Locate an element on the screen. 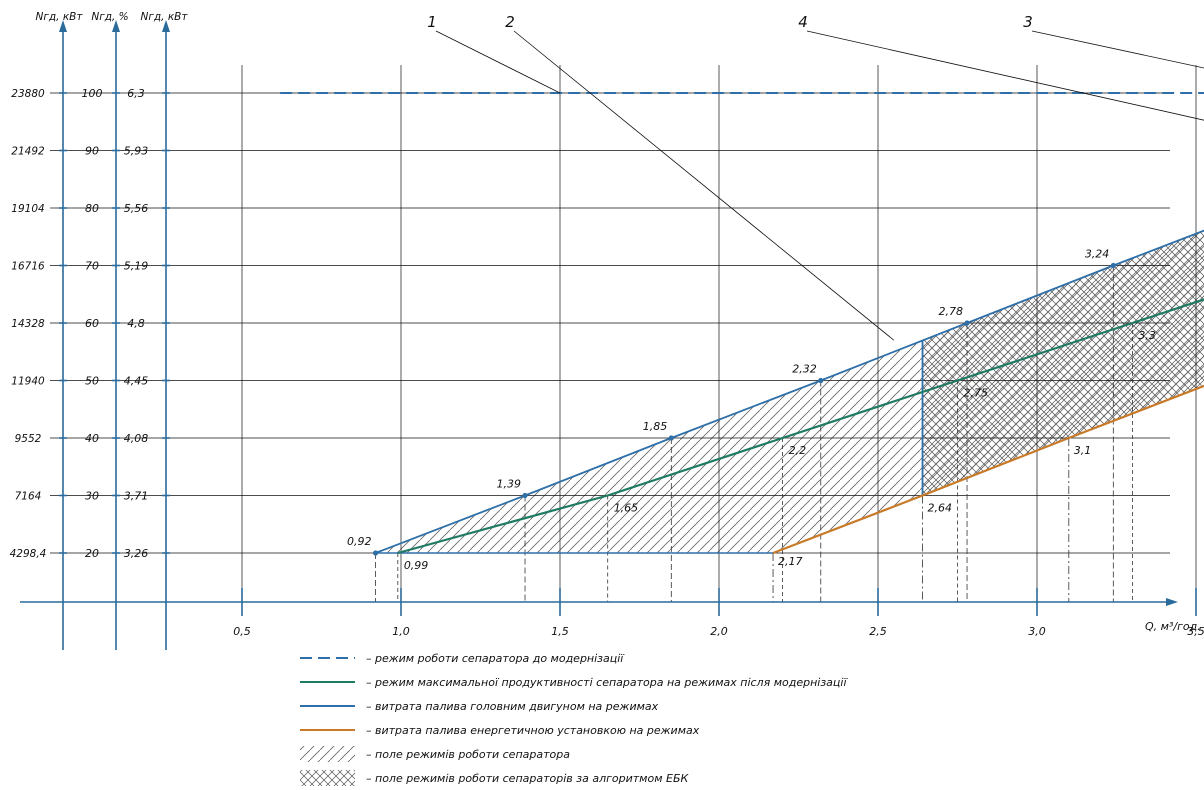 This screenshot has height=790, width=1204. point-label-max-productivity: 3,3 is located at coordinates (1147, 335).